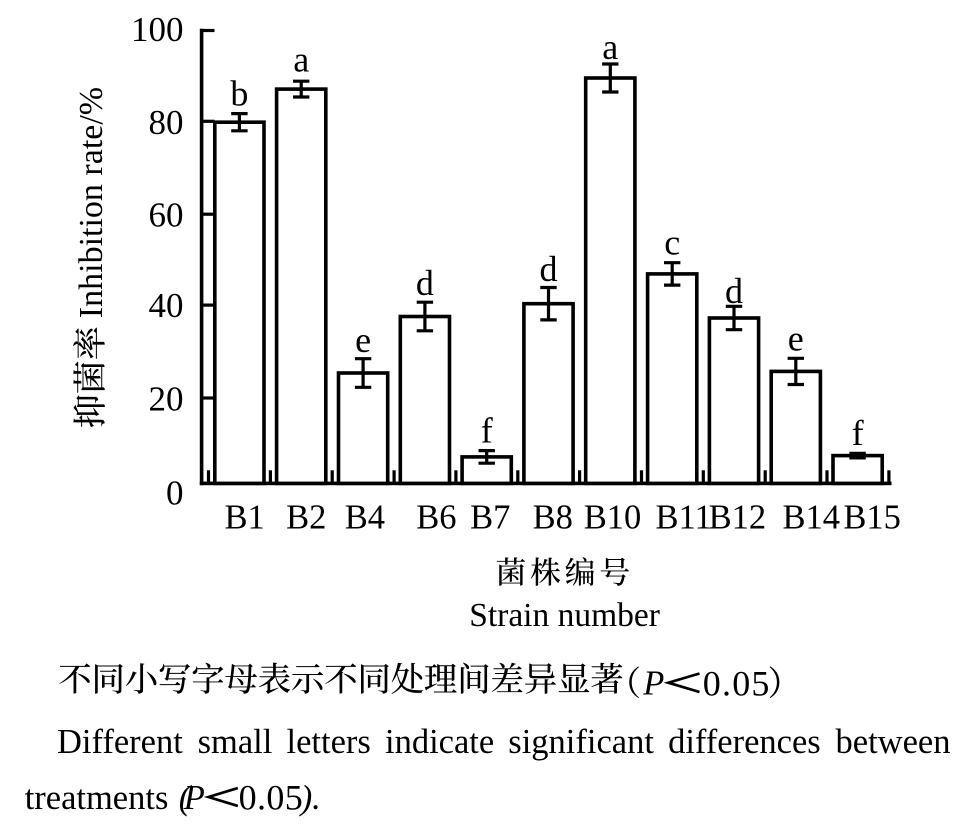 The height and width of the screenshot is (827, 974). I want to click on svg-text: 0, so click(175, 492).